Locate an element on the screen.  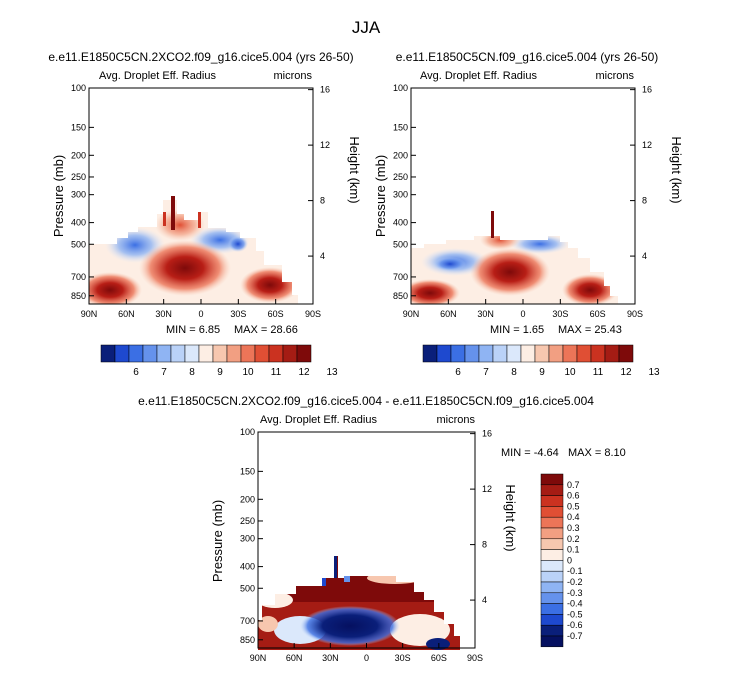
contour-field is located at coordinates (193, 250).